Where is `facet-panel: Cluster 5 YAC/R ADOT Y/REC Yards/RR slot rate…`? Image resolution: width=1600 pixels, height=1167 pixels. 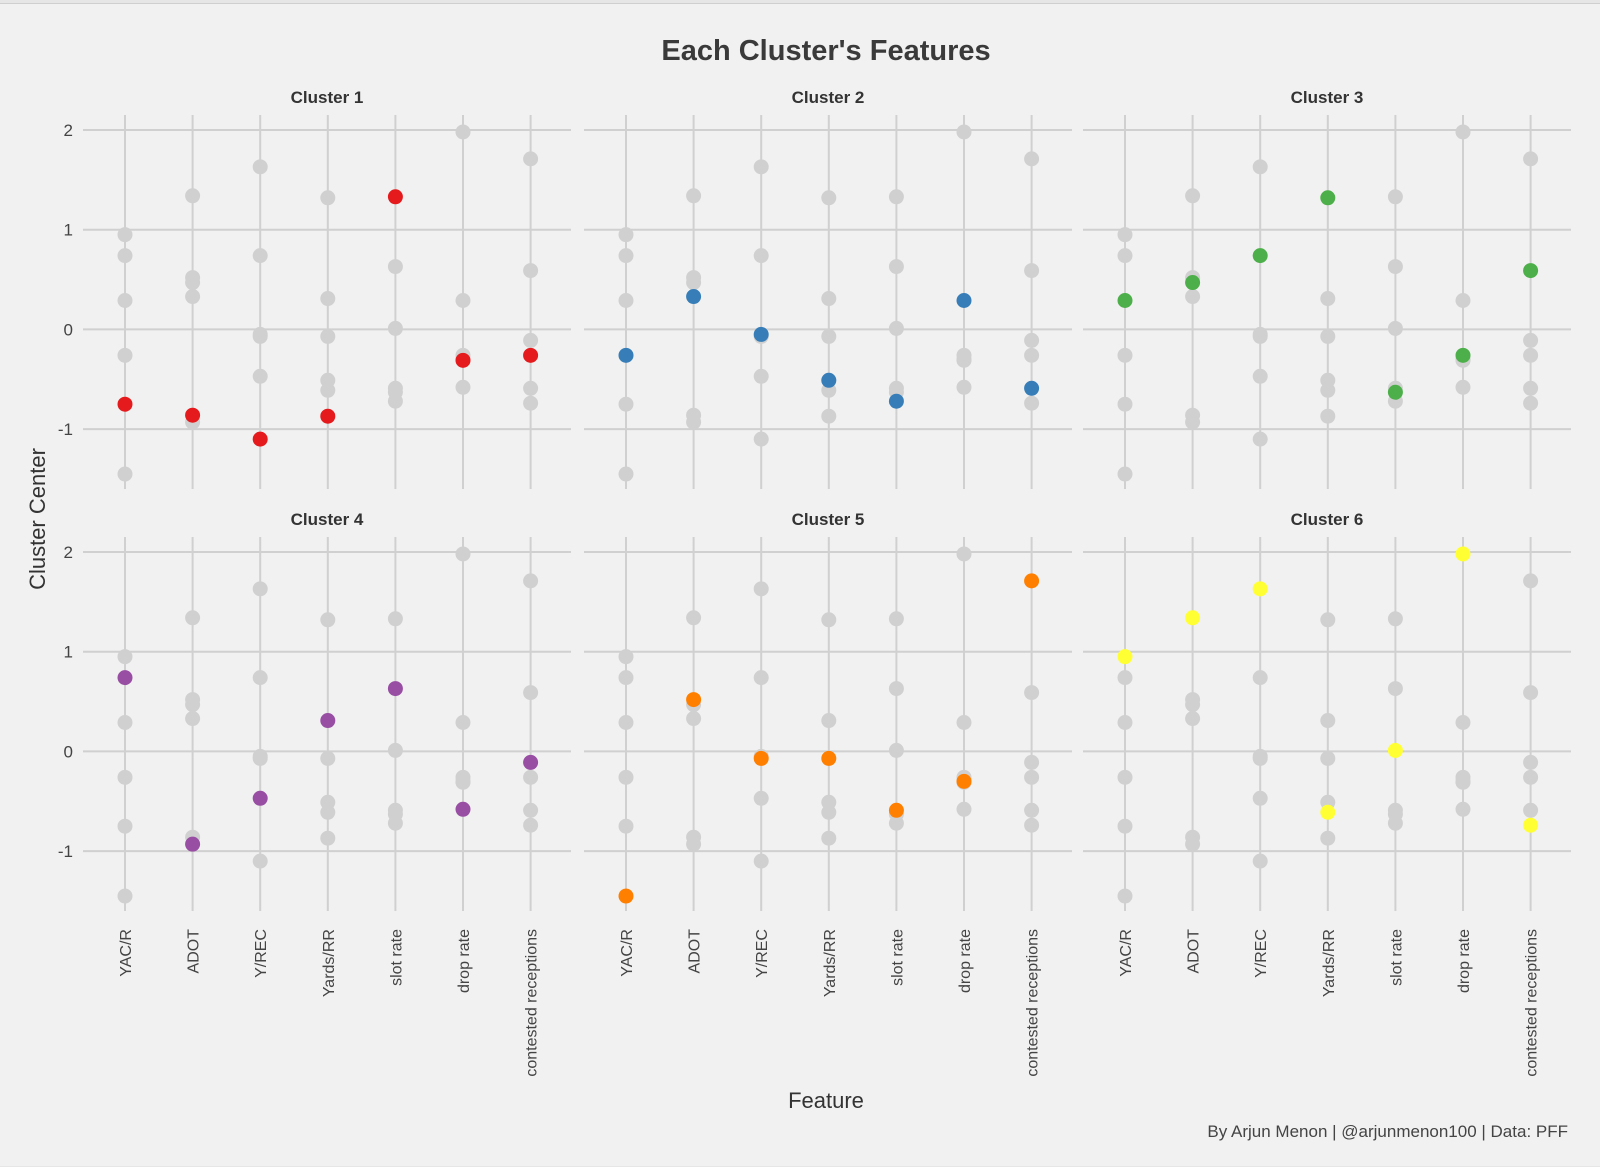
facet-panel: Cluster 5 YAC/R ADOT Y/REC Yards/RR slot rate… is located at coordinates (828, 793).